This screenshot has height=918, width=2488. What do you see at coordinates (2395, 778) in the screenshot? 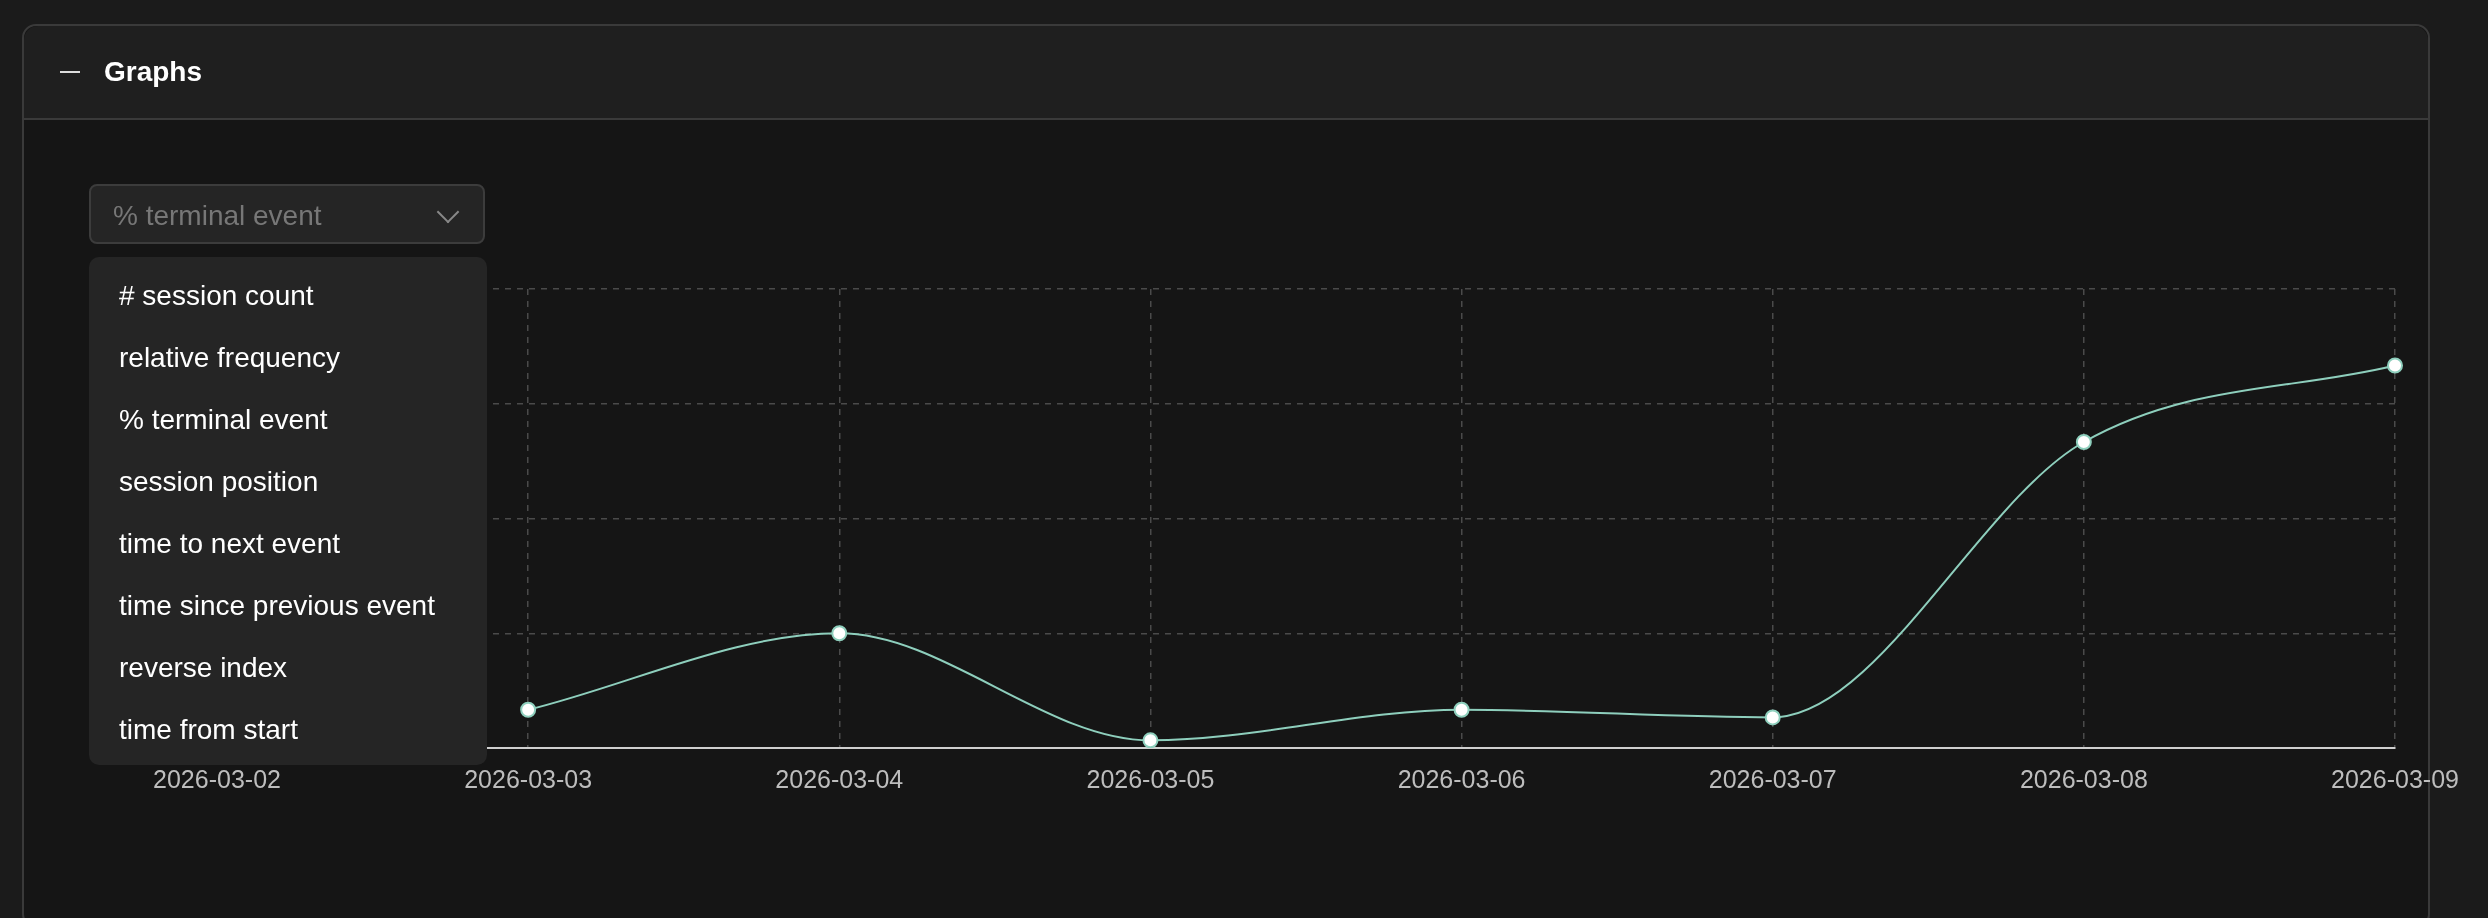
I see `x-tick-label: 2026-03-09` at bounding box center [2395, 778].